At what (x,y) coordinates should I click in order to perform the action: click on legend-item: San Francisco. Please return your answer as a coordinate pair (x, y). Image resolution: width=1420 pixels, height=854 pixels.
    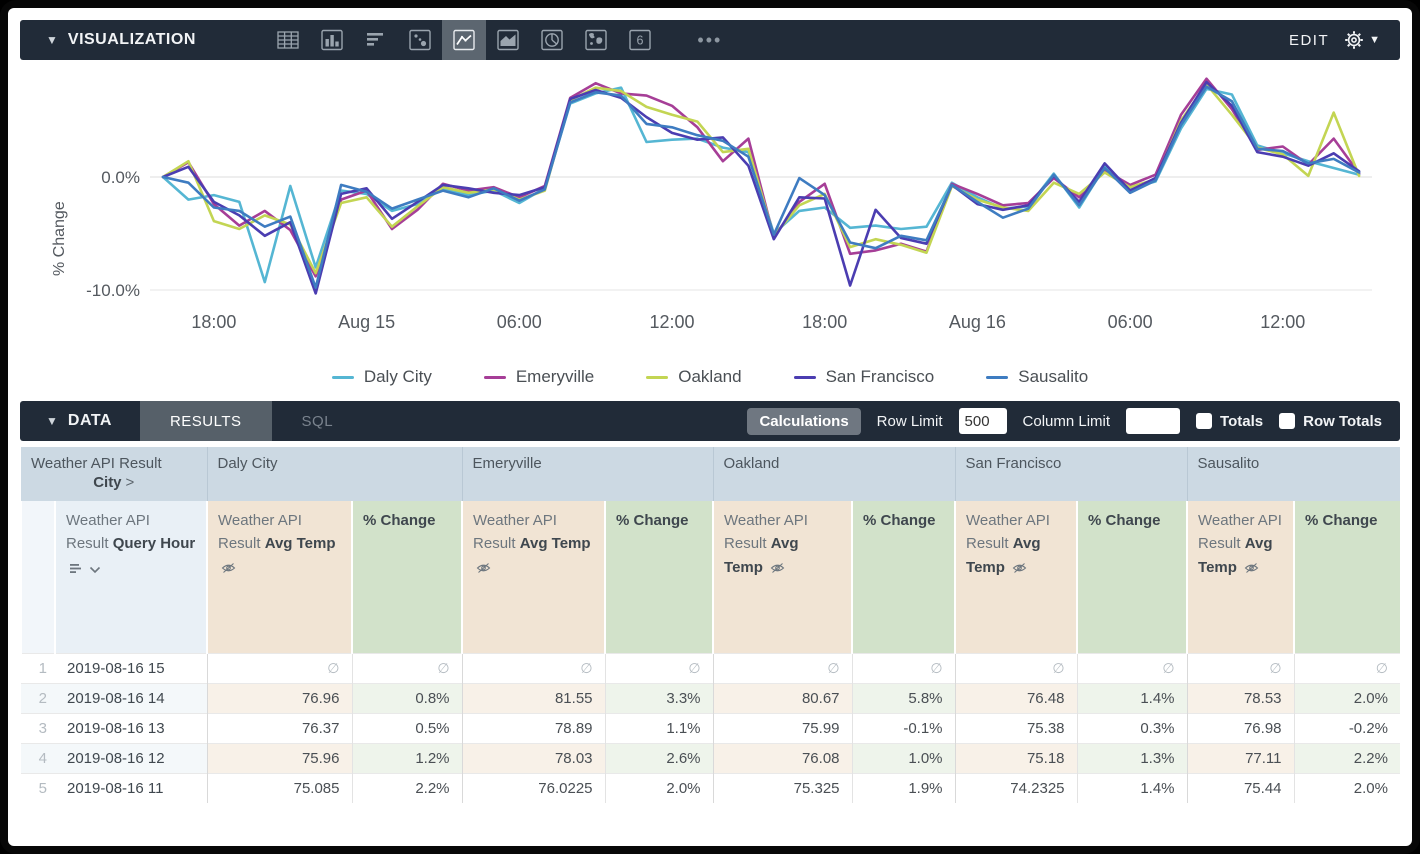
    Looking at the image, I should click on (863, 377).